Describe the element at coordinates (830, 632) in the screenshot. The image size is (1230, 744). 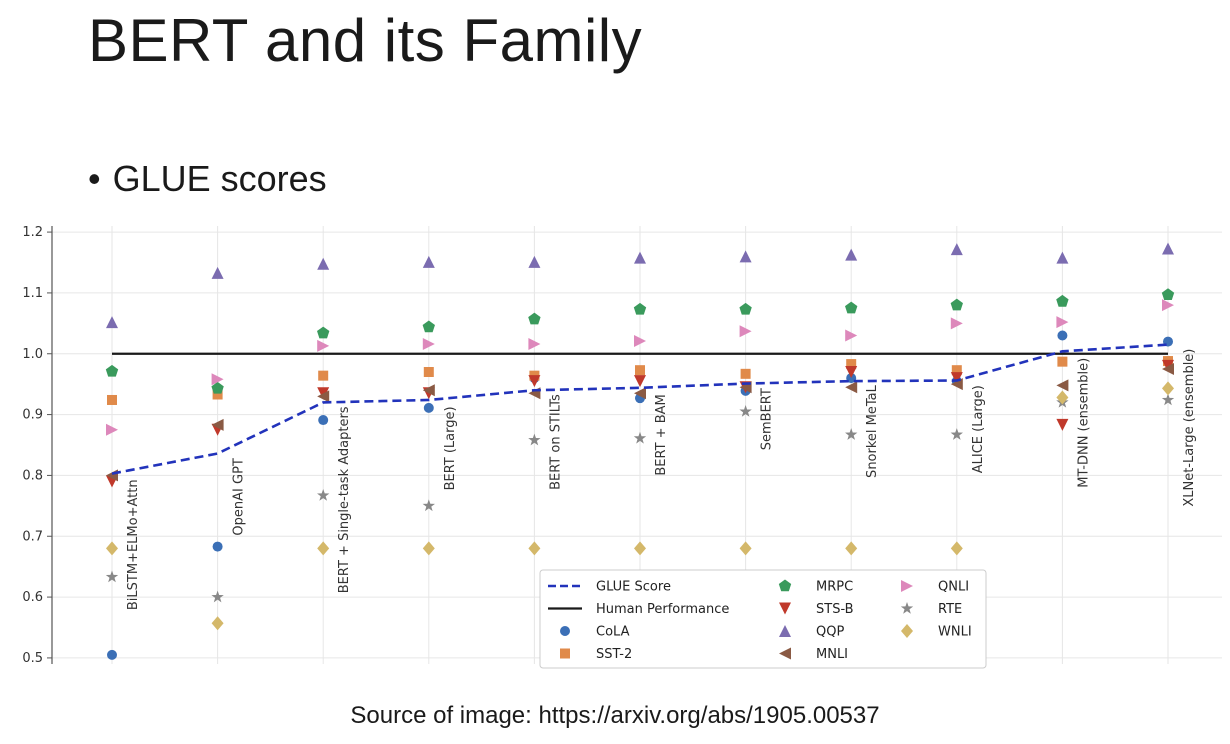
I see `legend-label-qqp: QQP` at that location.